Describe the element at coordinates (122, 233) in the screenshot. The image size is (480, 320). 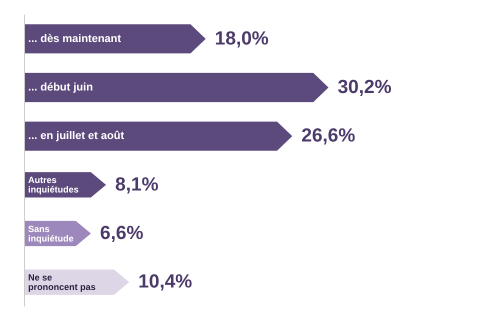
I see `data-label: 6,6%` at that location.